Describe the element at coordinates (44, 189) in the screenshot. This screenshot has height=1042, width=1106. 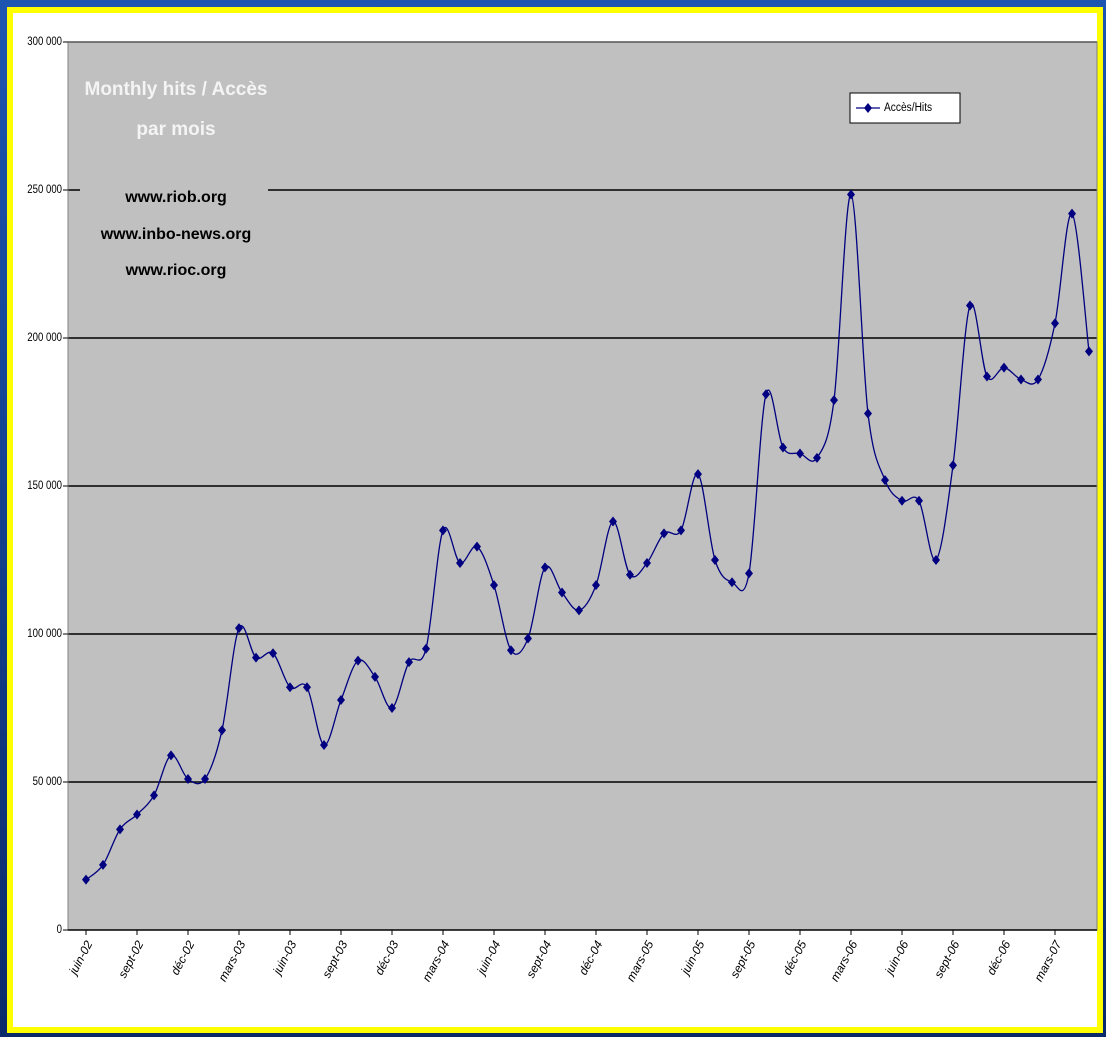
I see `y-tick-label: 250 000` at that location.